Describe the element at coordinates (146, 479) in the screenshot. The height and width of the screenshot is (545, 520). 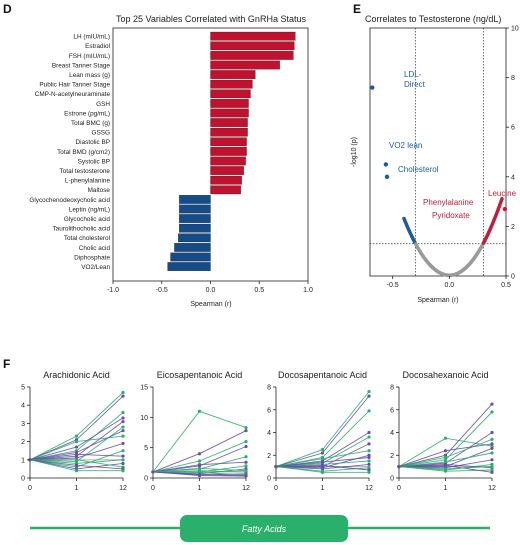
I see `y-tick-label-f-1-0: 0` at that location.